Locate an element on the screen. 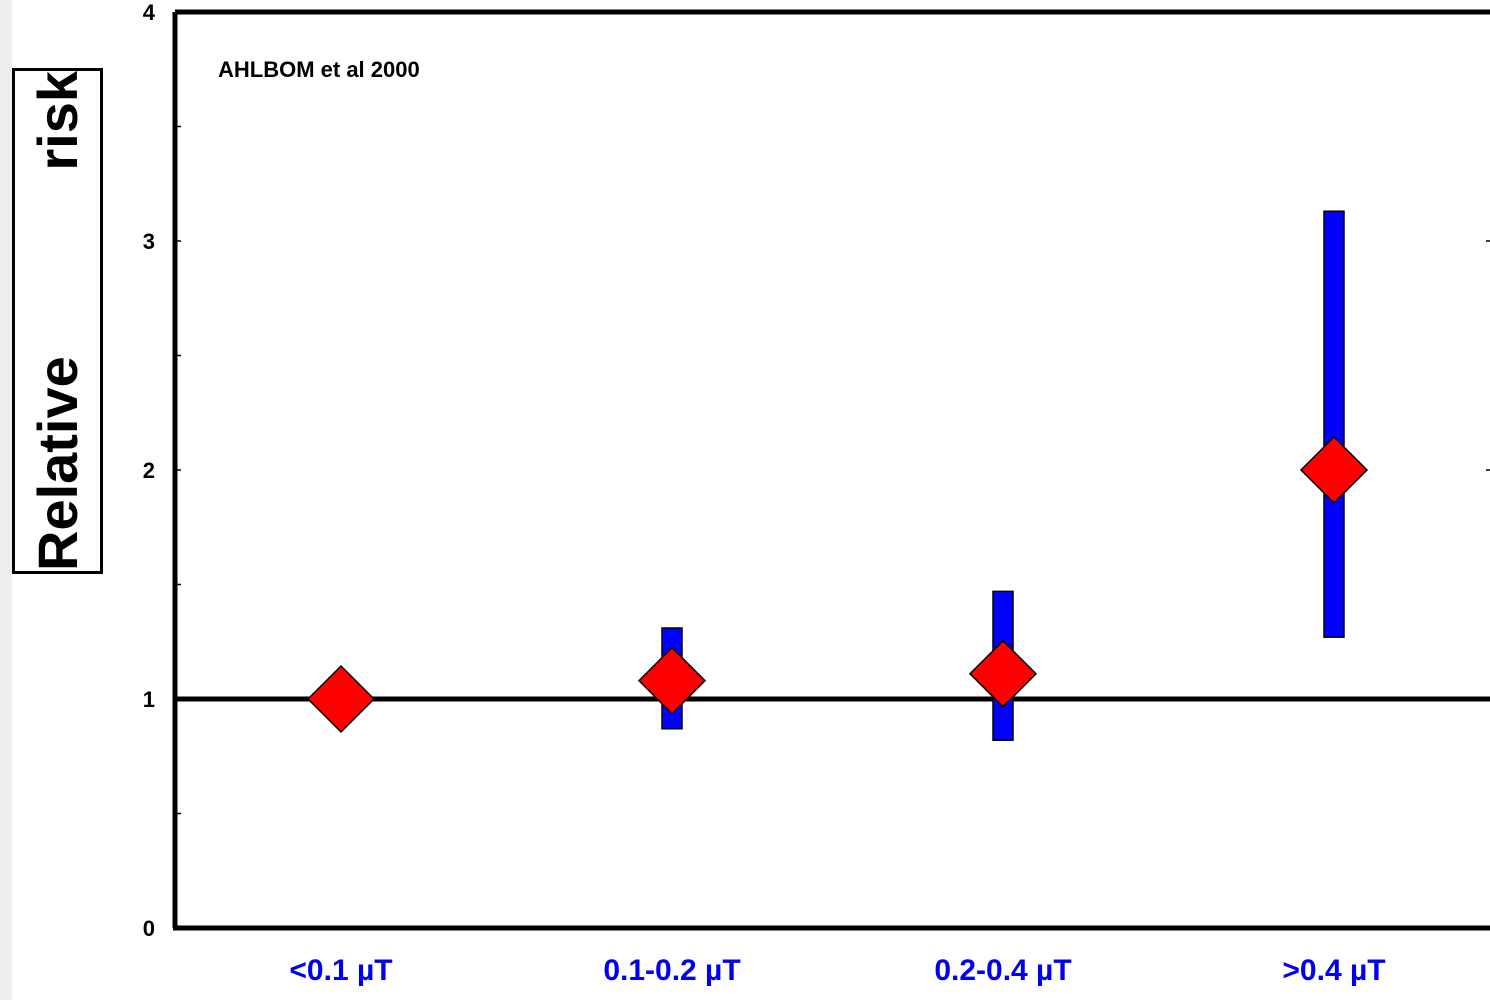  y-tick-label: 2 is located at coordinates (149, 470).